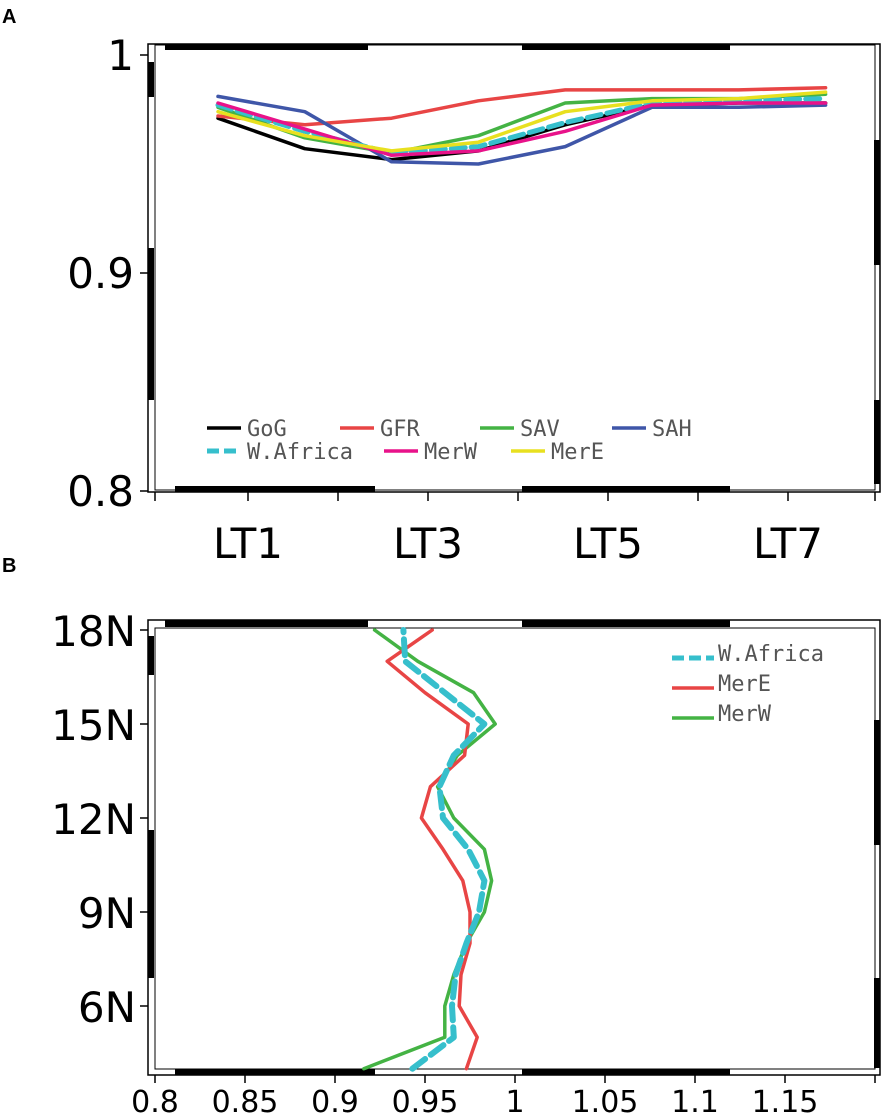  What do you see at coordinates (788, 543) in the screenshot?
I see `x-tick-label: LT7` at bounding box center [788, 543].